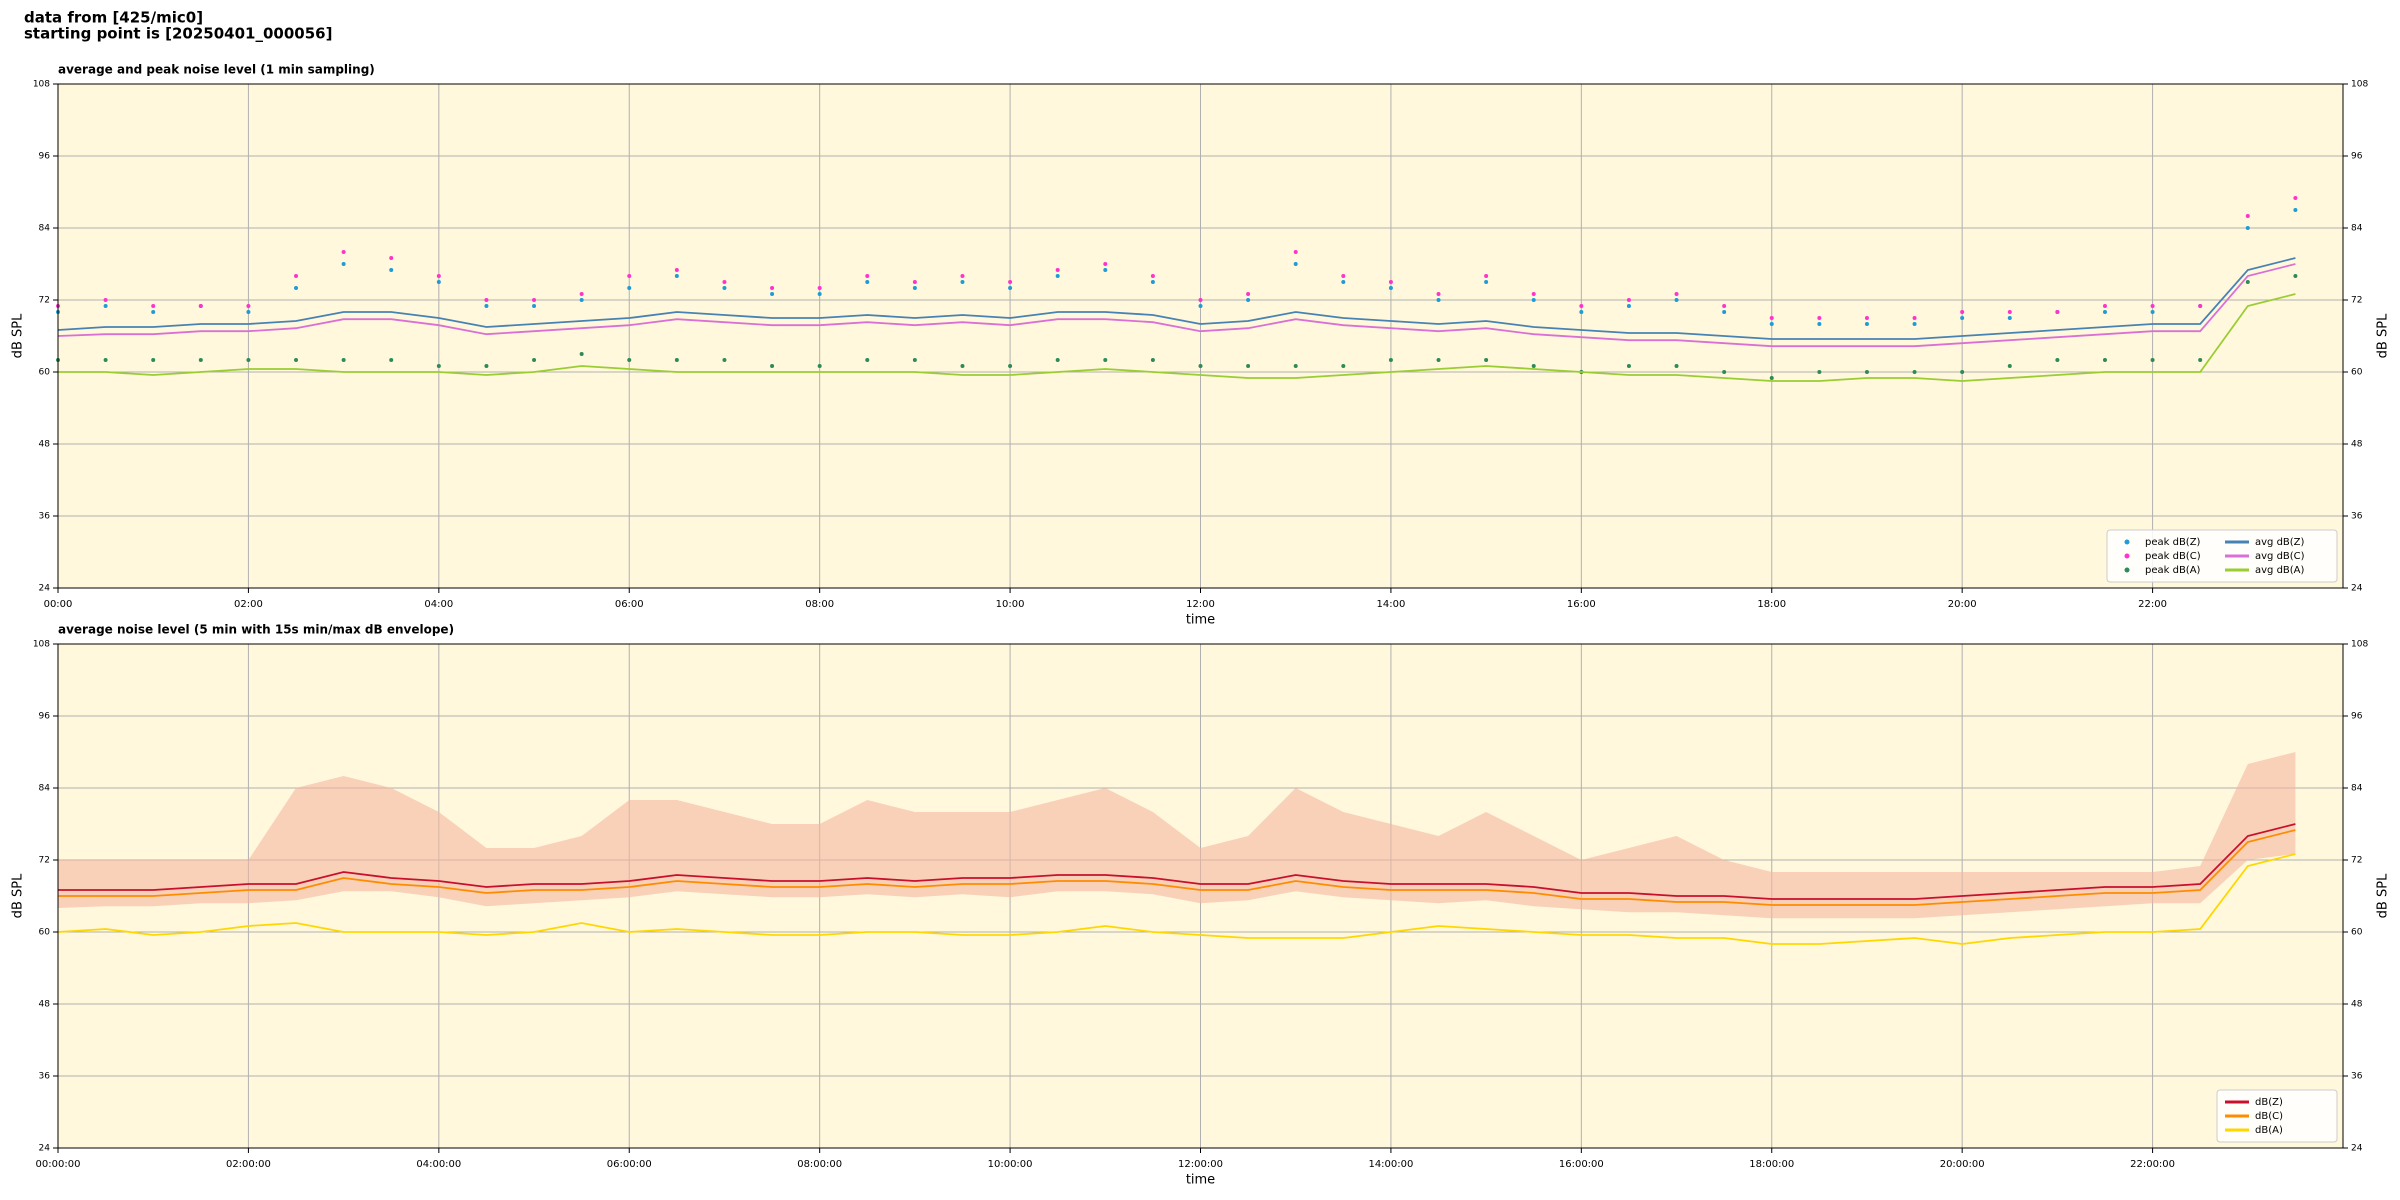  I want to click on x-tick-label: 18:00:00, so click(1771, 1164).